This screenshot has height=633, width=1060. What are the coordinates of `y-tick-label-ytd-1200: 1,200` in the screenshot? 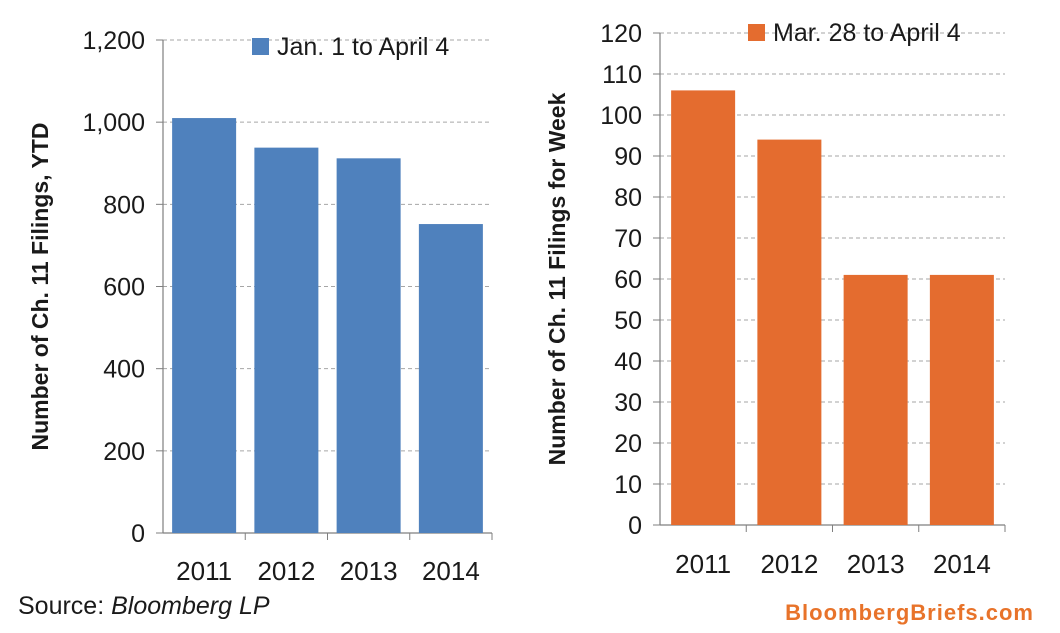 It's located at (113, 41).